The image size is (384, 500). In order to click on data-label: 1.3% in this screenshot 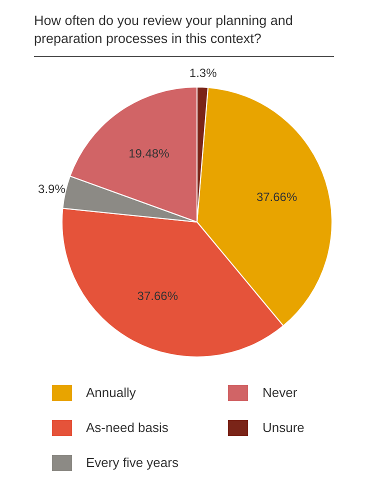, I will do `click(203, 73)`.